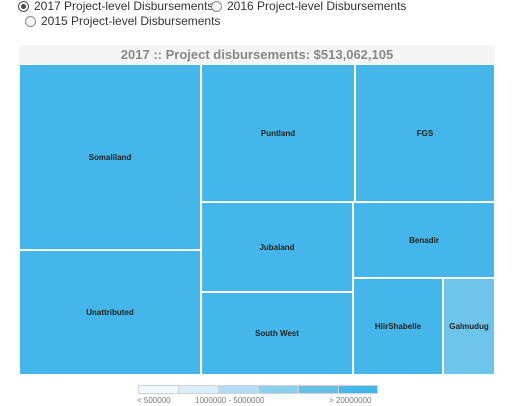  What do you see at coordinates (424, 240) in the screenshot?
I see `tile-benadir: Benadir` at bounding box center [424, 240].